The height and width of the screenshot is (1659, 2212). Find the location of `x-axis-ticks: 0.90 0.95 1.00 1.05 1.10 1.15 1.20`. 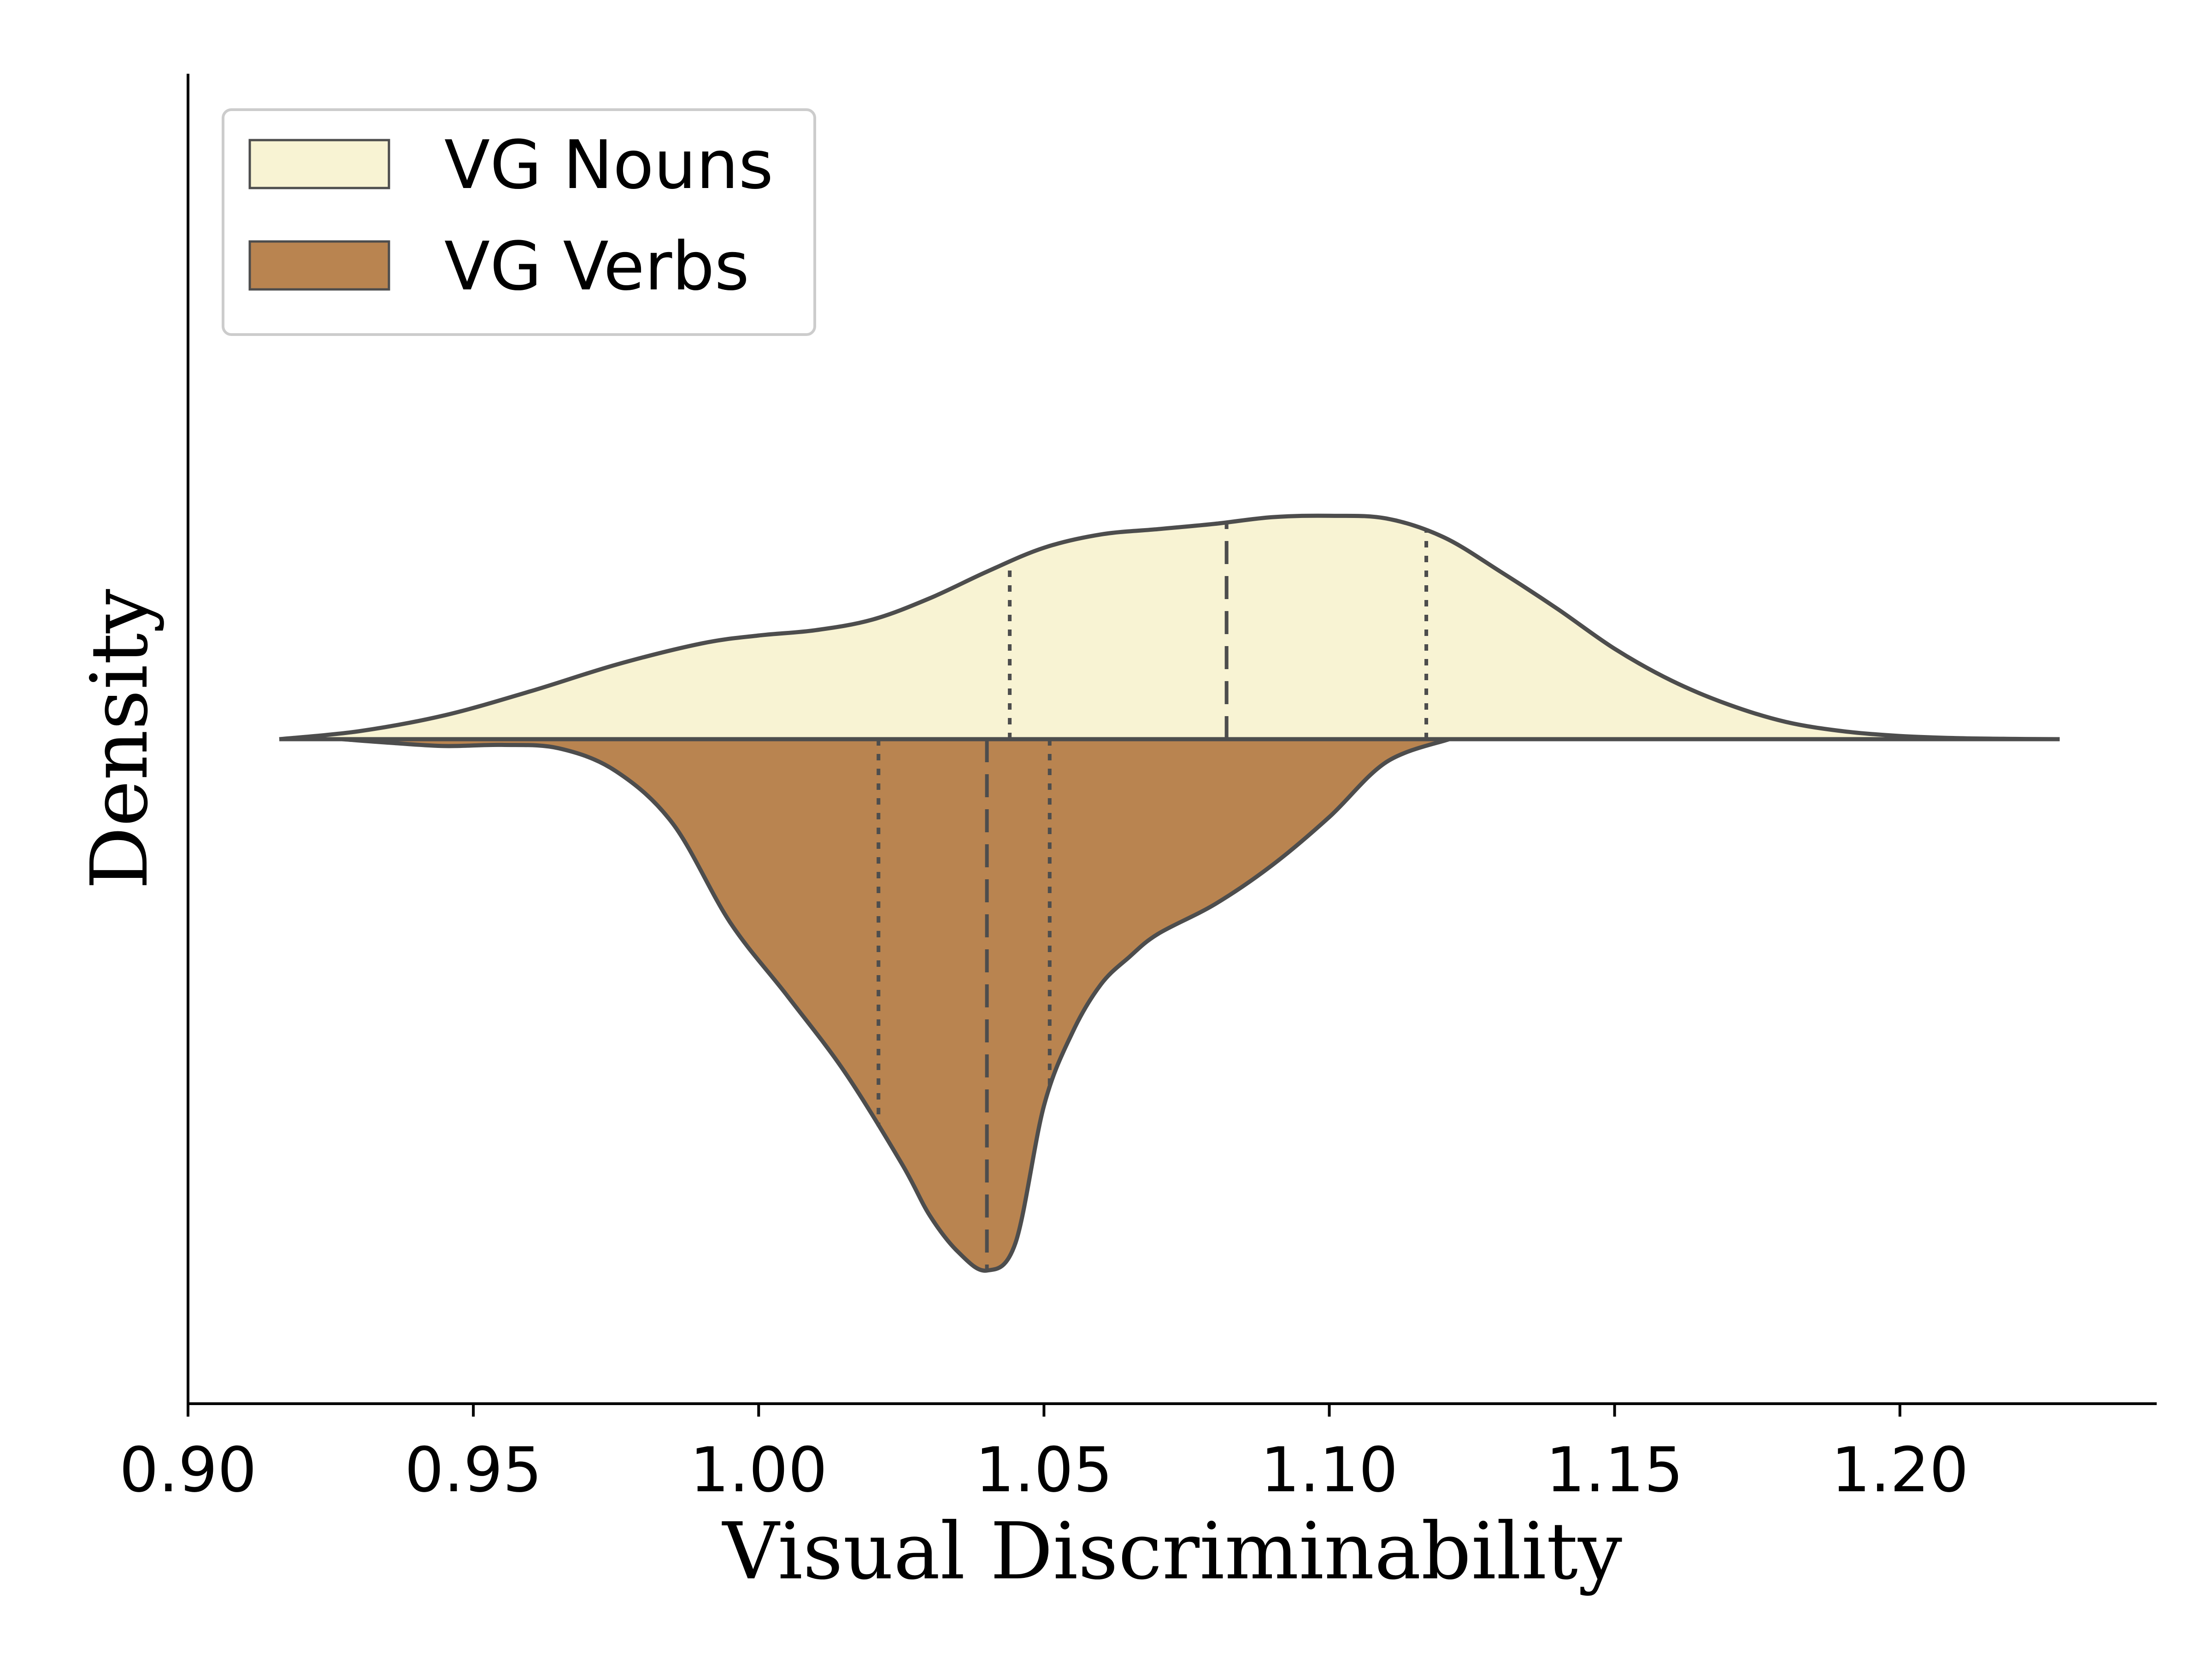

x-axis-ticks: 0.90 0.95 1.00 1.05 1.10 1.15 1.20 is located at coordinates (1044, 1455).